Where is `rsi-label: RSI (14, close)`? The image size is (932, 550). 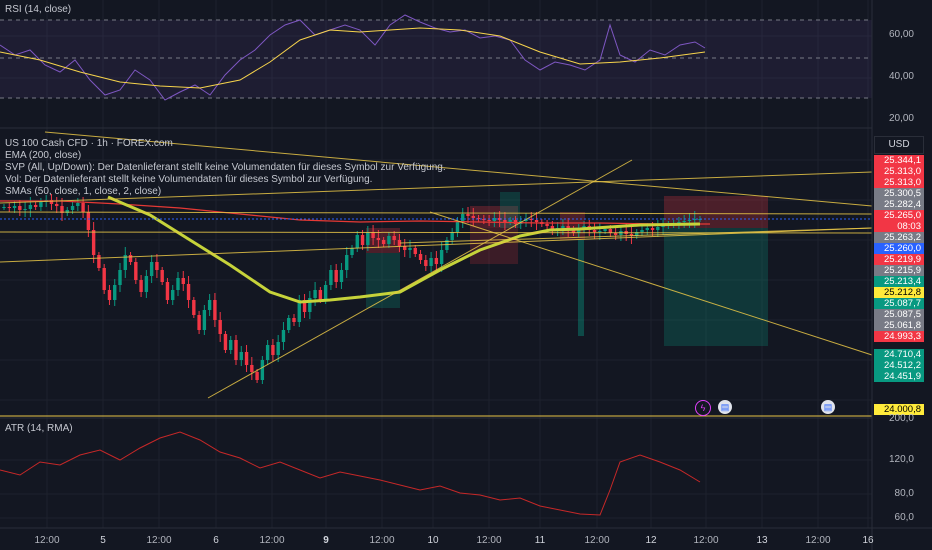 rsi-label: RSI (14, close) is located at coordinates (38, 9).